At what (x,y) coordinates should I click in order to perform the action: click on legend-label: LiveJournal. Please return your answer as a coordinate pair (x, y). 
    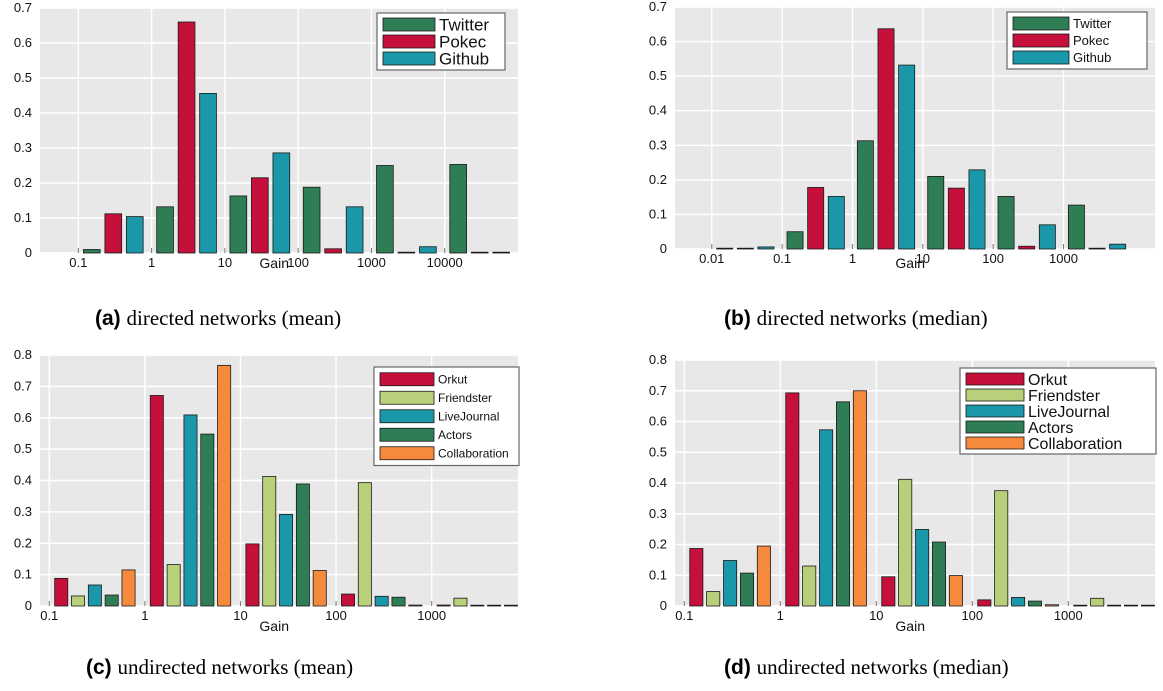
    Looking at the image, I should click on (468, 417).